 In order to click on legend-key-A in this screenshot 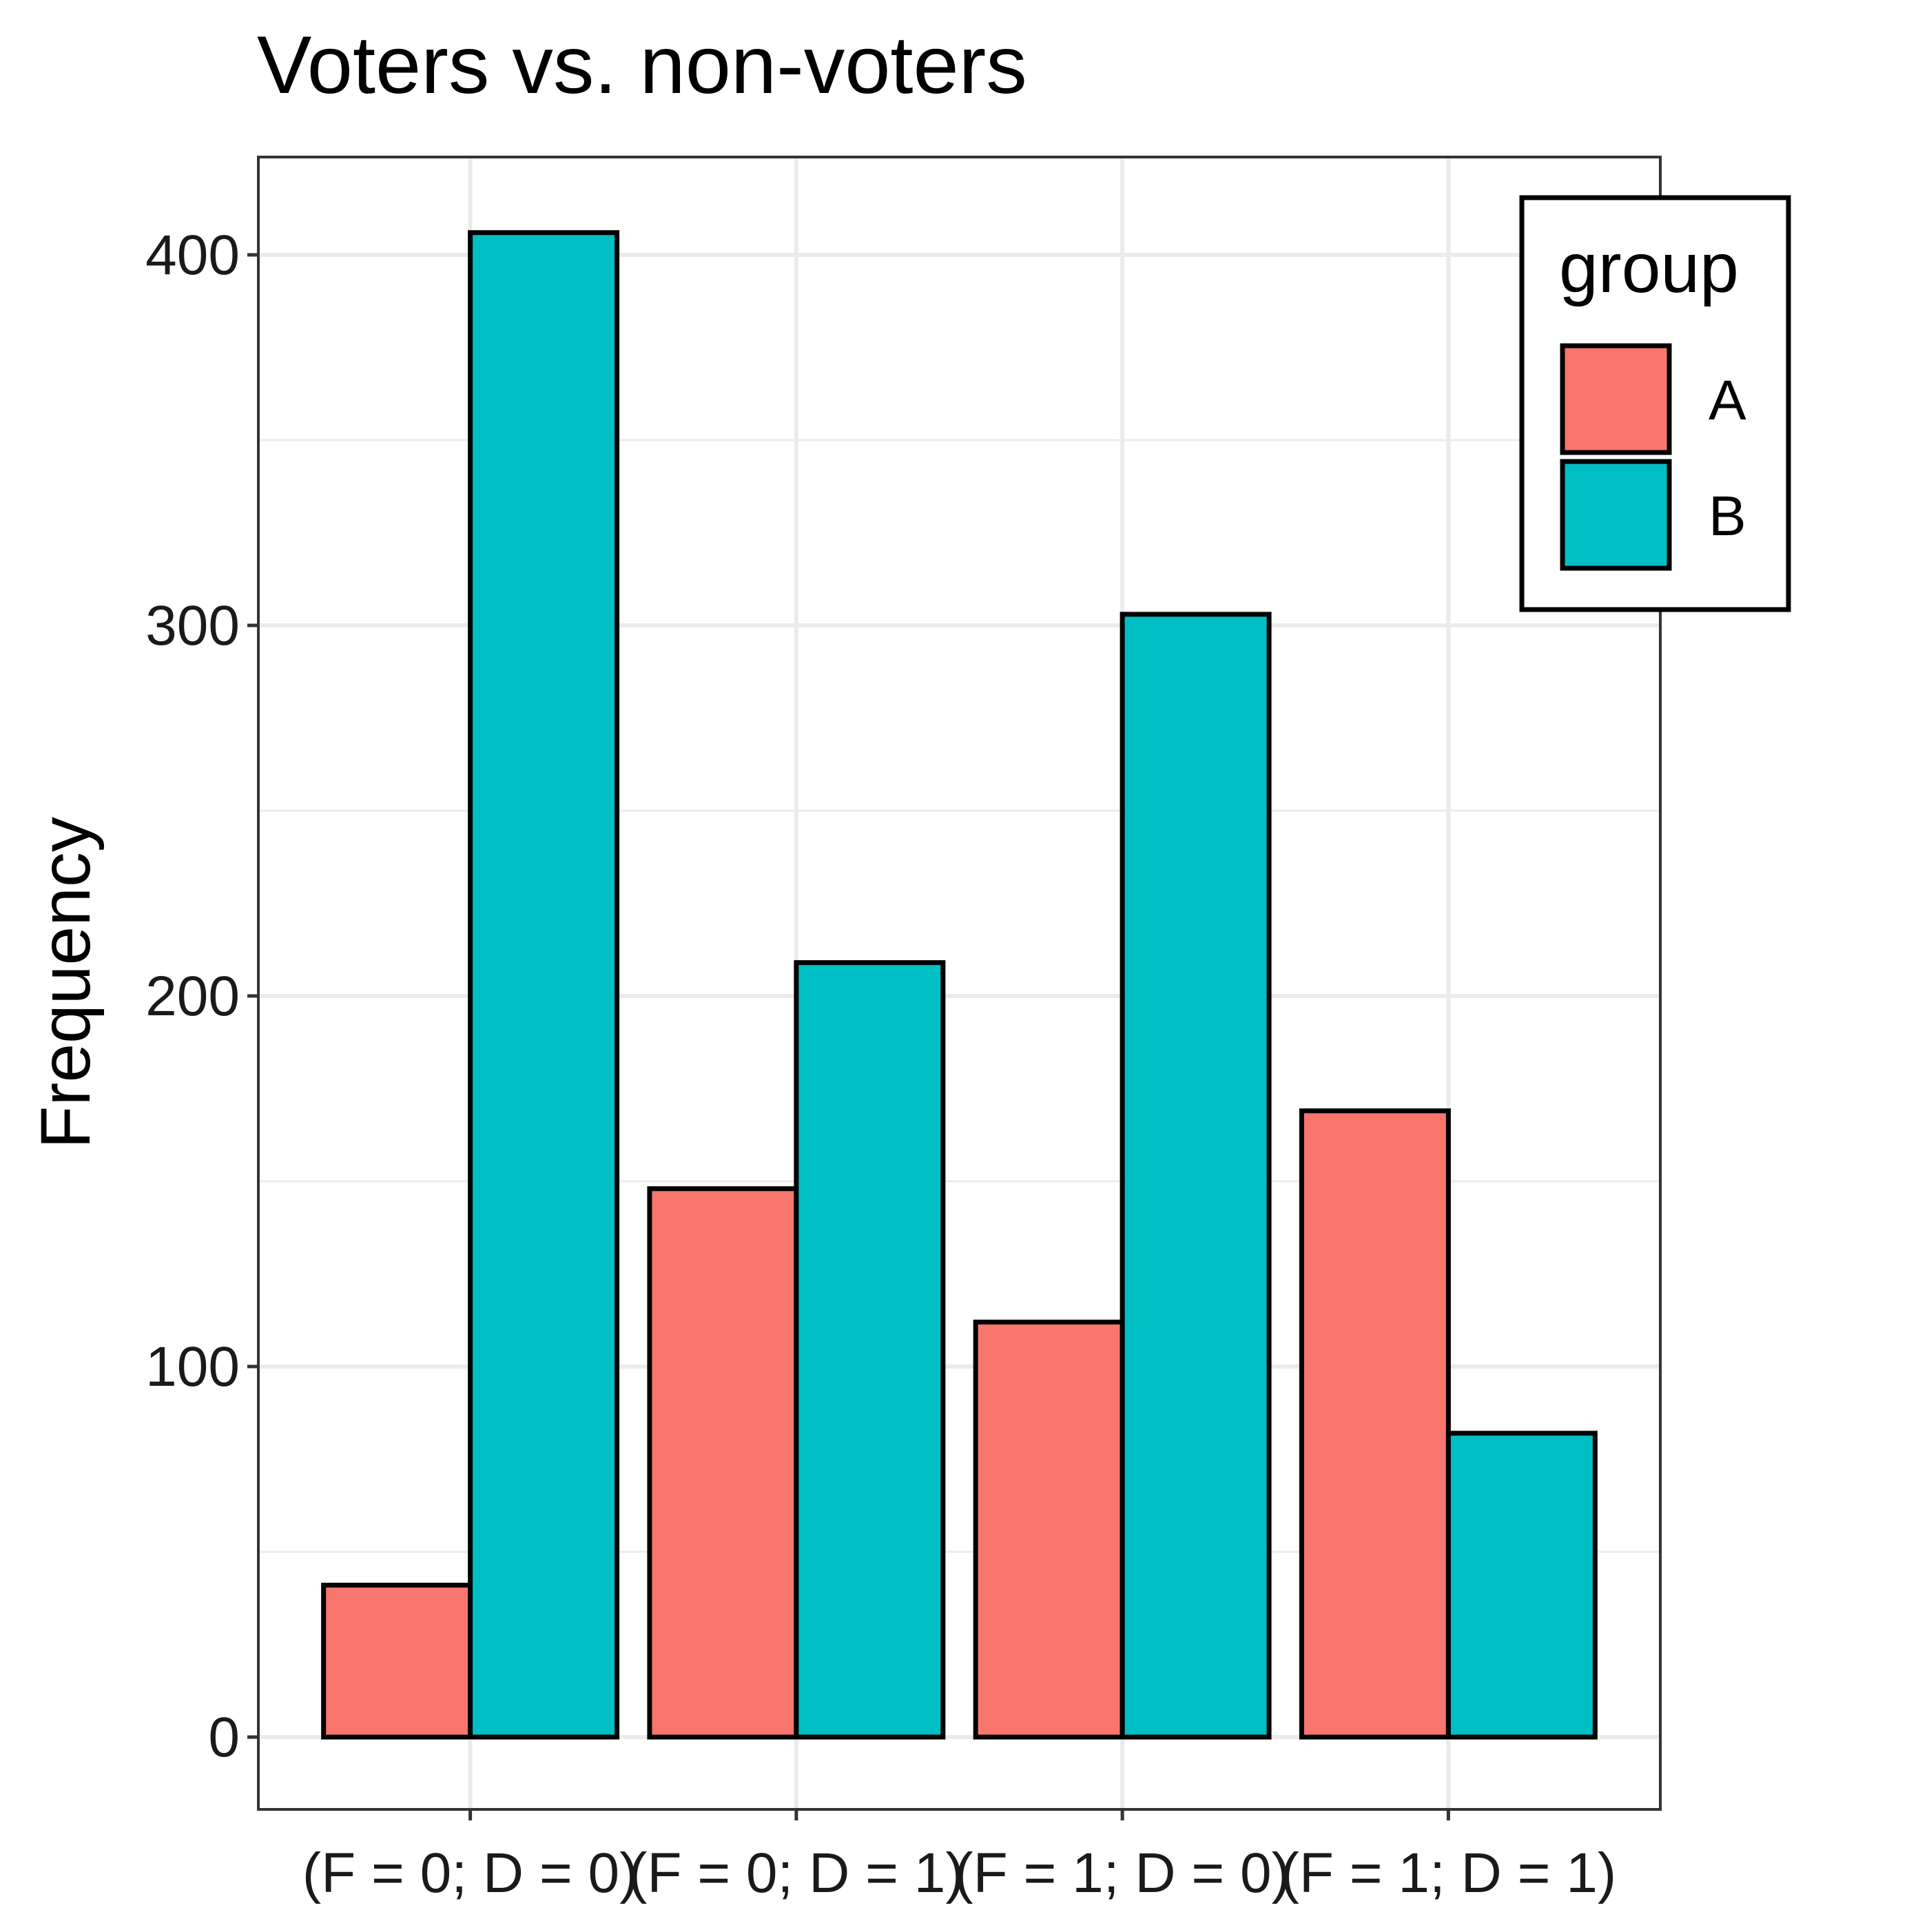, I will do `click(1616, 399)`.